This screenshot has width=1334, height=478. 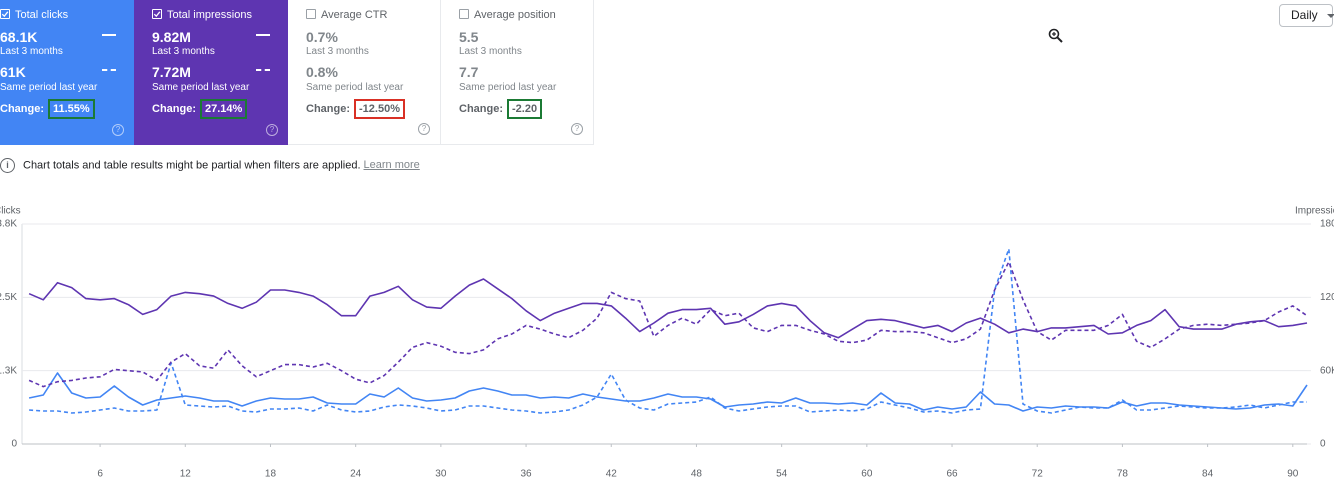 What do you see at coordinates (356, 473) in the screenshot?
I see `x-tick-label: 24` at bounding box center [356, 473].